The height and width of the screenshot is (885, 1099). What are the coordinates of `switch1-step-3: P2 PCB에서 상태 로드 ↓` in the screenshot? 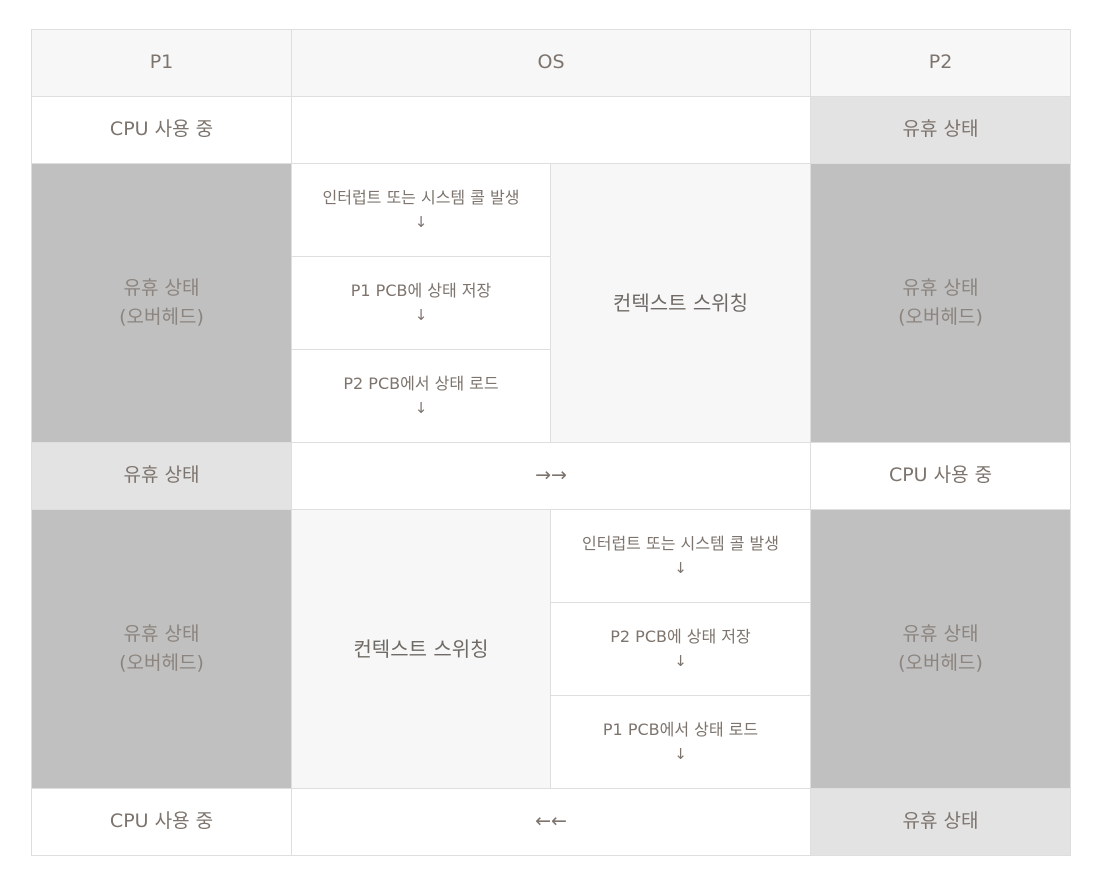 It's located at (421, 396).